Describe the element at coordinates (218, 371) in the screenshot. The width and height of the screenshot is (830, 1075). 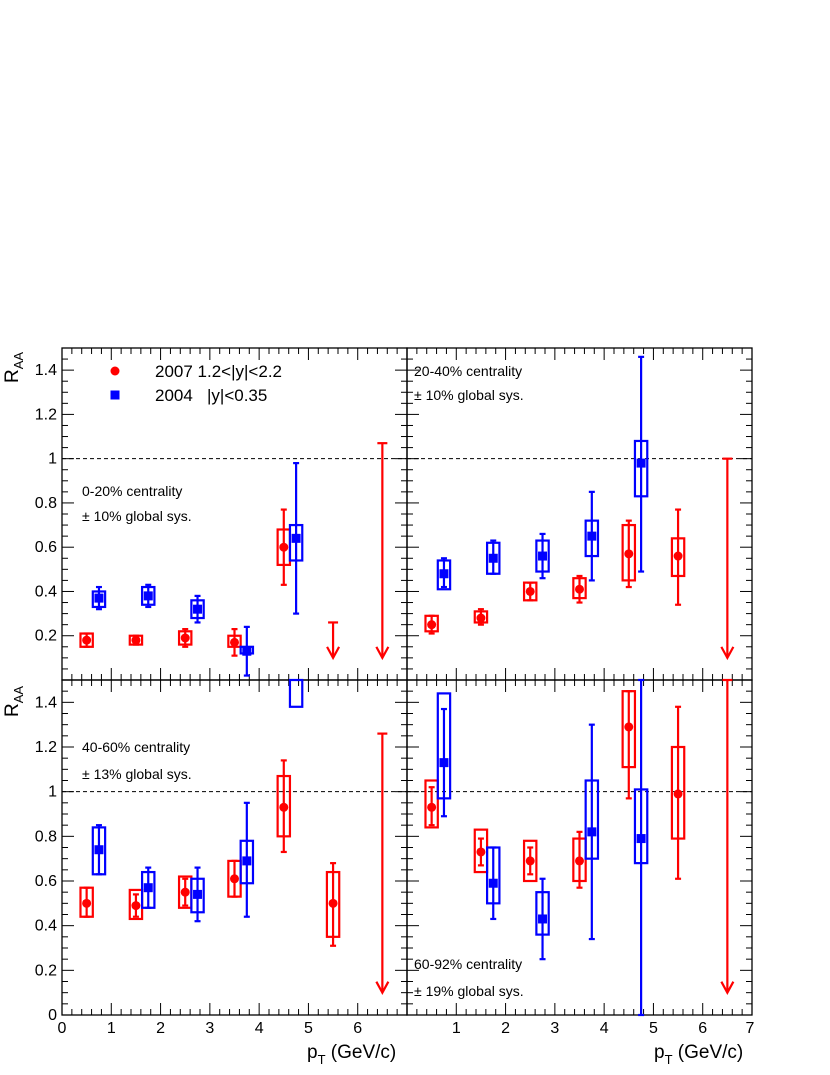
I see `legend-label-2007: 2007 1.2<|y|<2.2` at that location.